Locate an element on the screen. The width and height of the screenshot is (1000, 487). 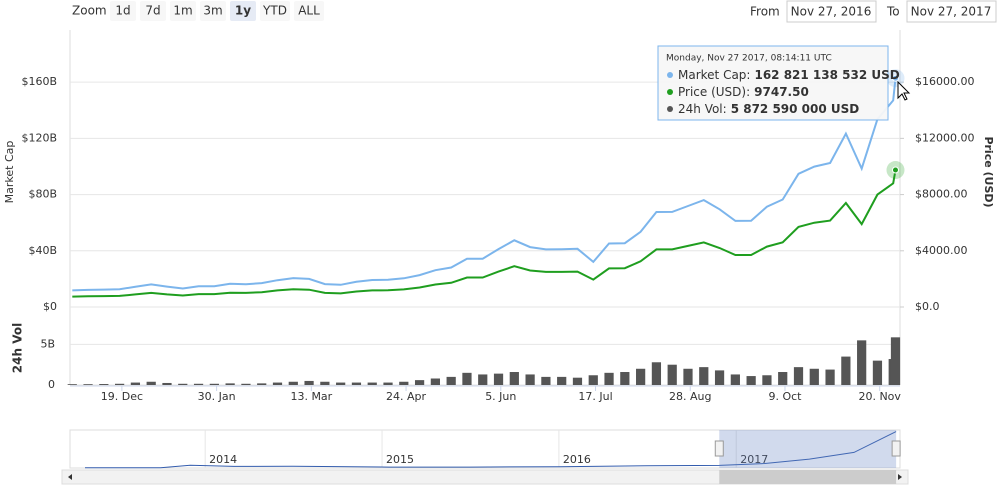
zoom-button-label: 1y is located at coordinates (243, 11).